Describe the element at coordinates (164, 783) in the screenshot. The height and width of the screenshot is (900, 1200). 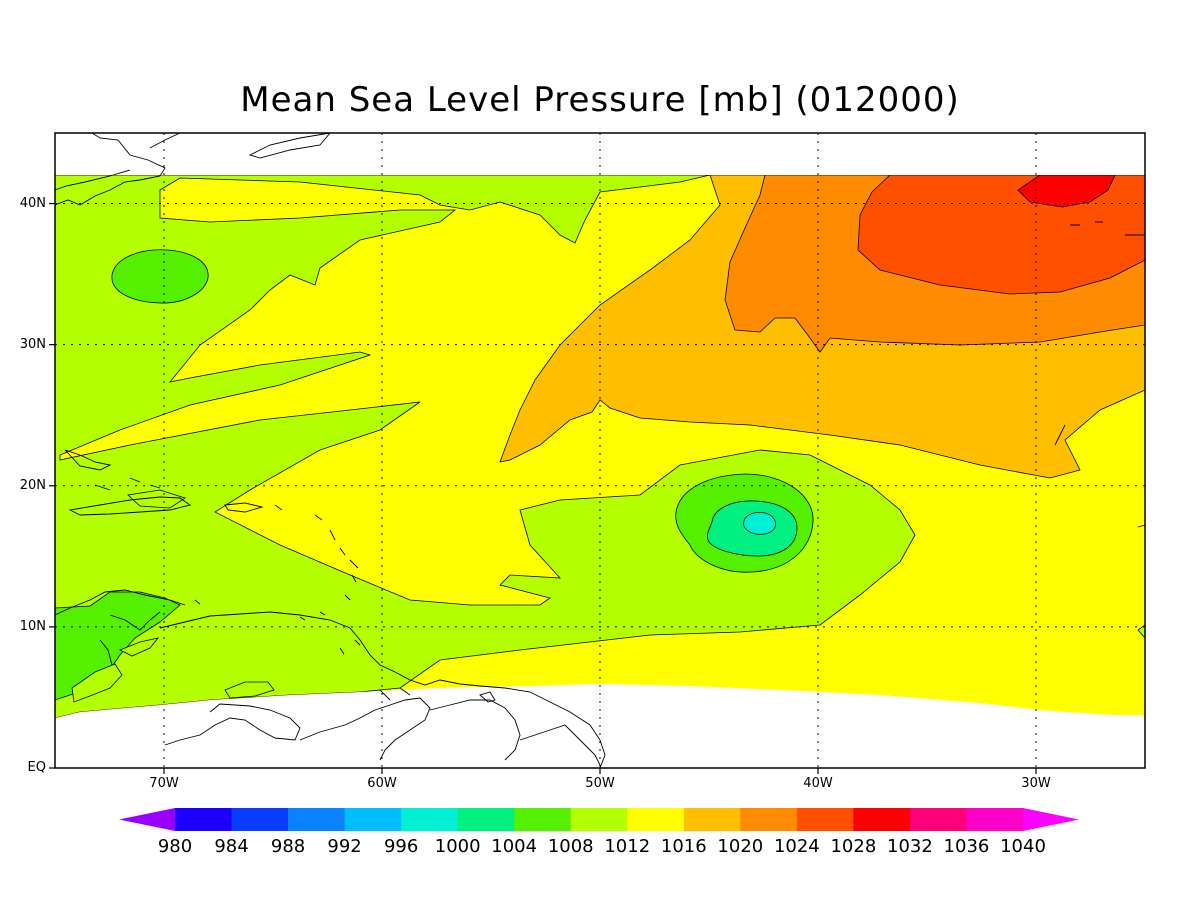
I see `lon-tick-label: 70W` at that location.